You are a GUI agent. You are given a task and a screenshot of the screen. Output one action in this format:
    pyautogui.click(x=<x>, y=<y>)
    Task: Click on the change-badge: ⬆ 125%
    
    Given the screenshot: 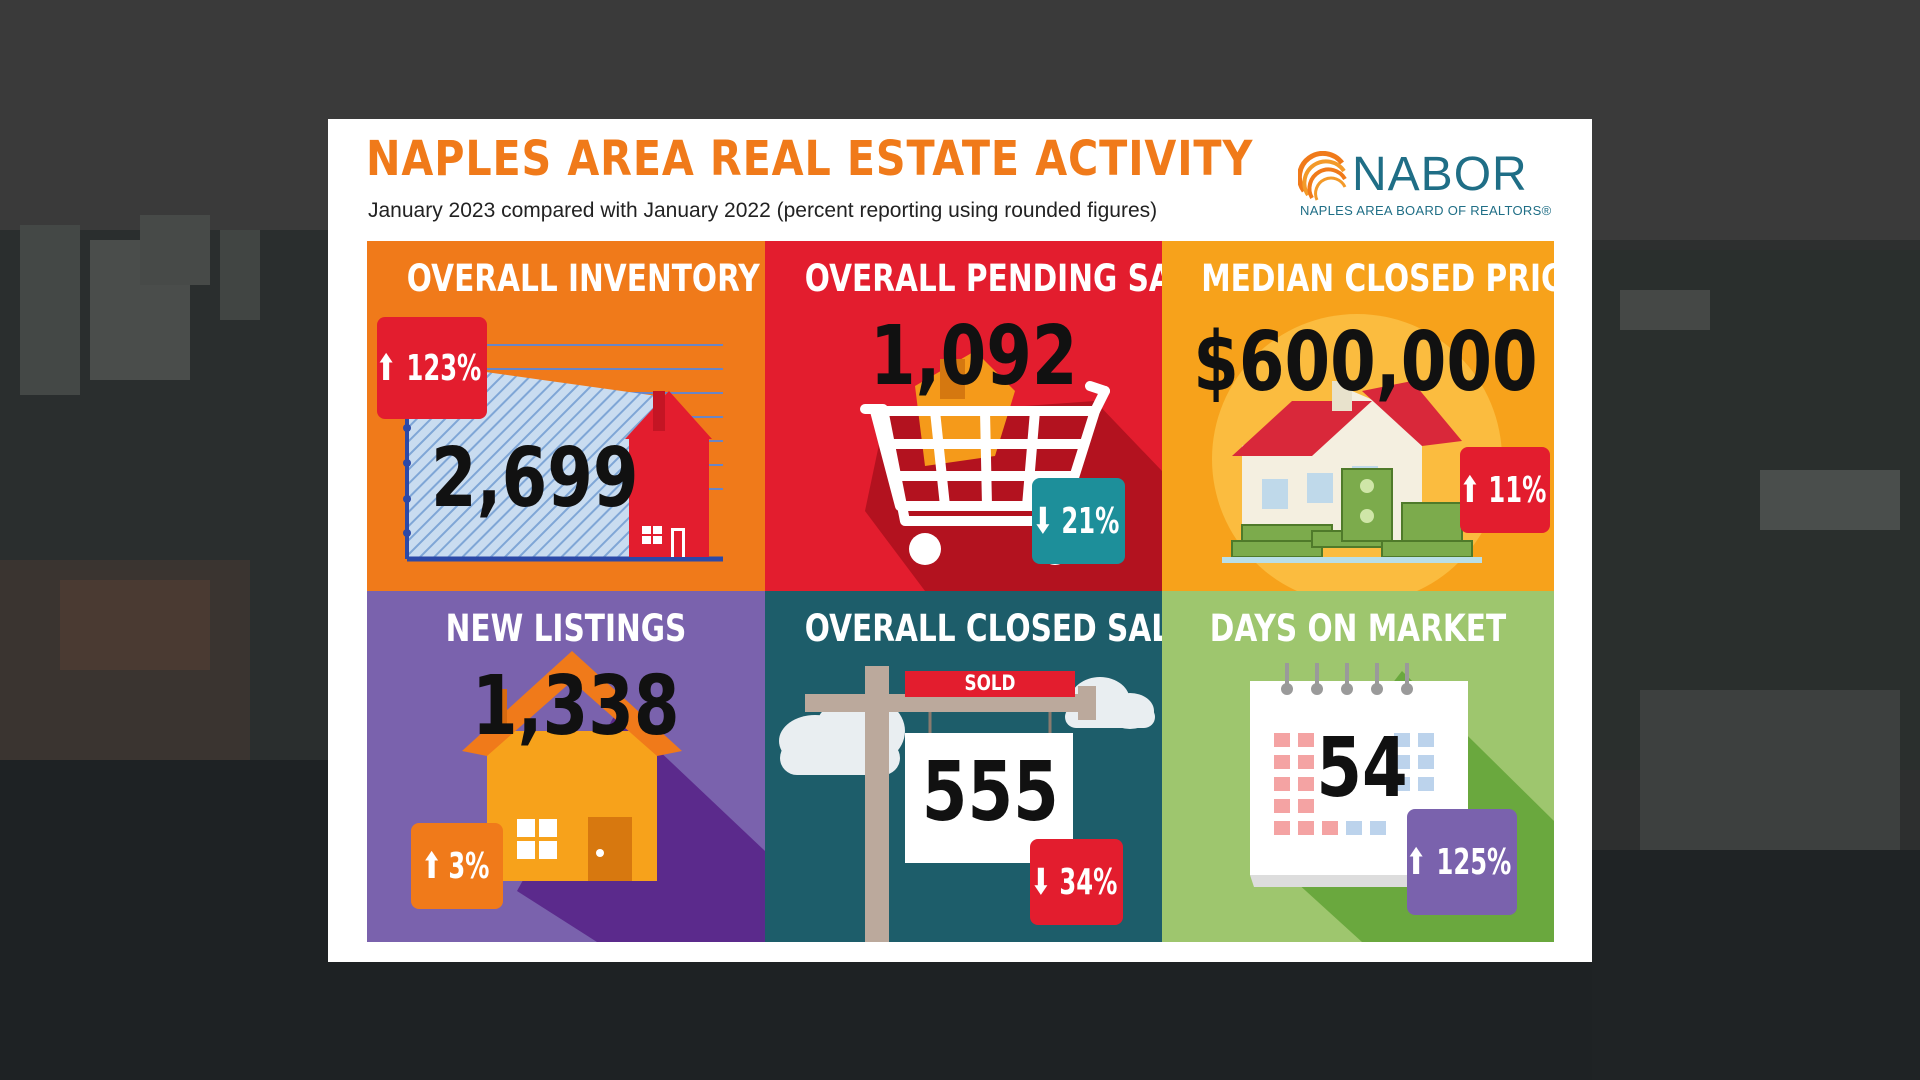 What is the action you would take?
    pyautogui.click(x=1461, y=862)
    